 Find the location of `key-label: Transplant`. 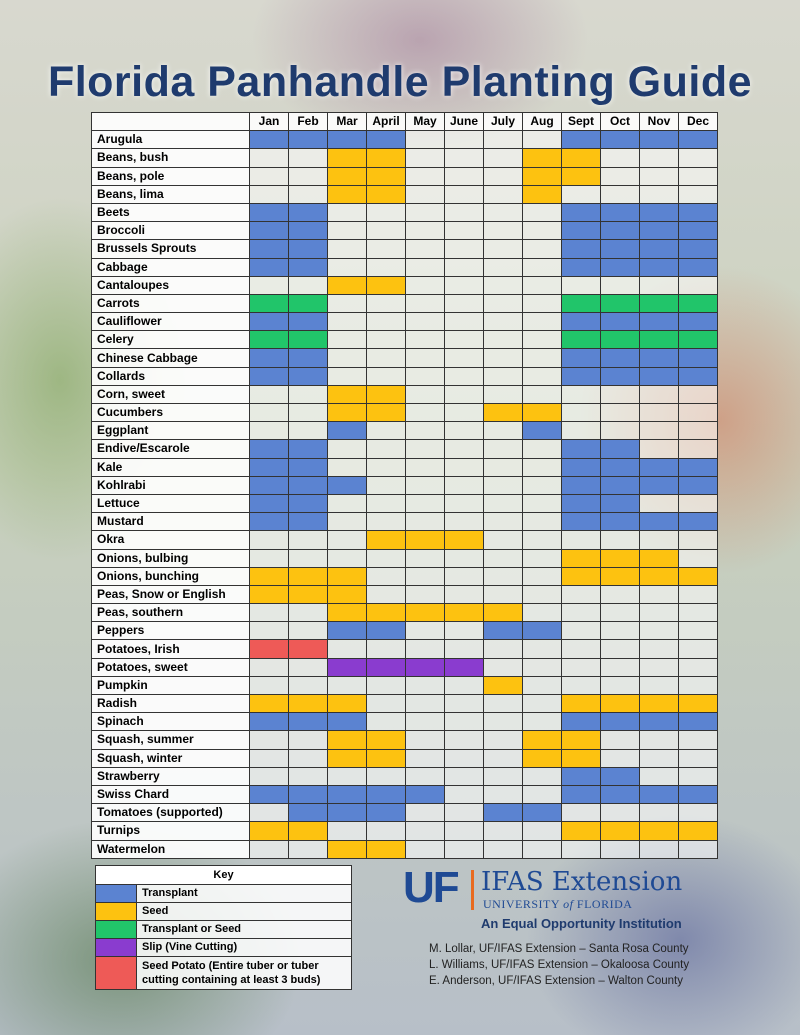

key-label: Transplant is located at coordinates (244, 893).